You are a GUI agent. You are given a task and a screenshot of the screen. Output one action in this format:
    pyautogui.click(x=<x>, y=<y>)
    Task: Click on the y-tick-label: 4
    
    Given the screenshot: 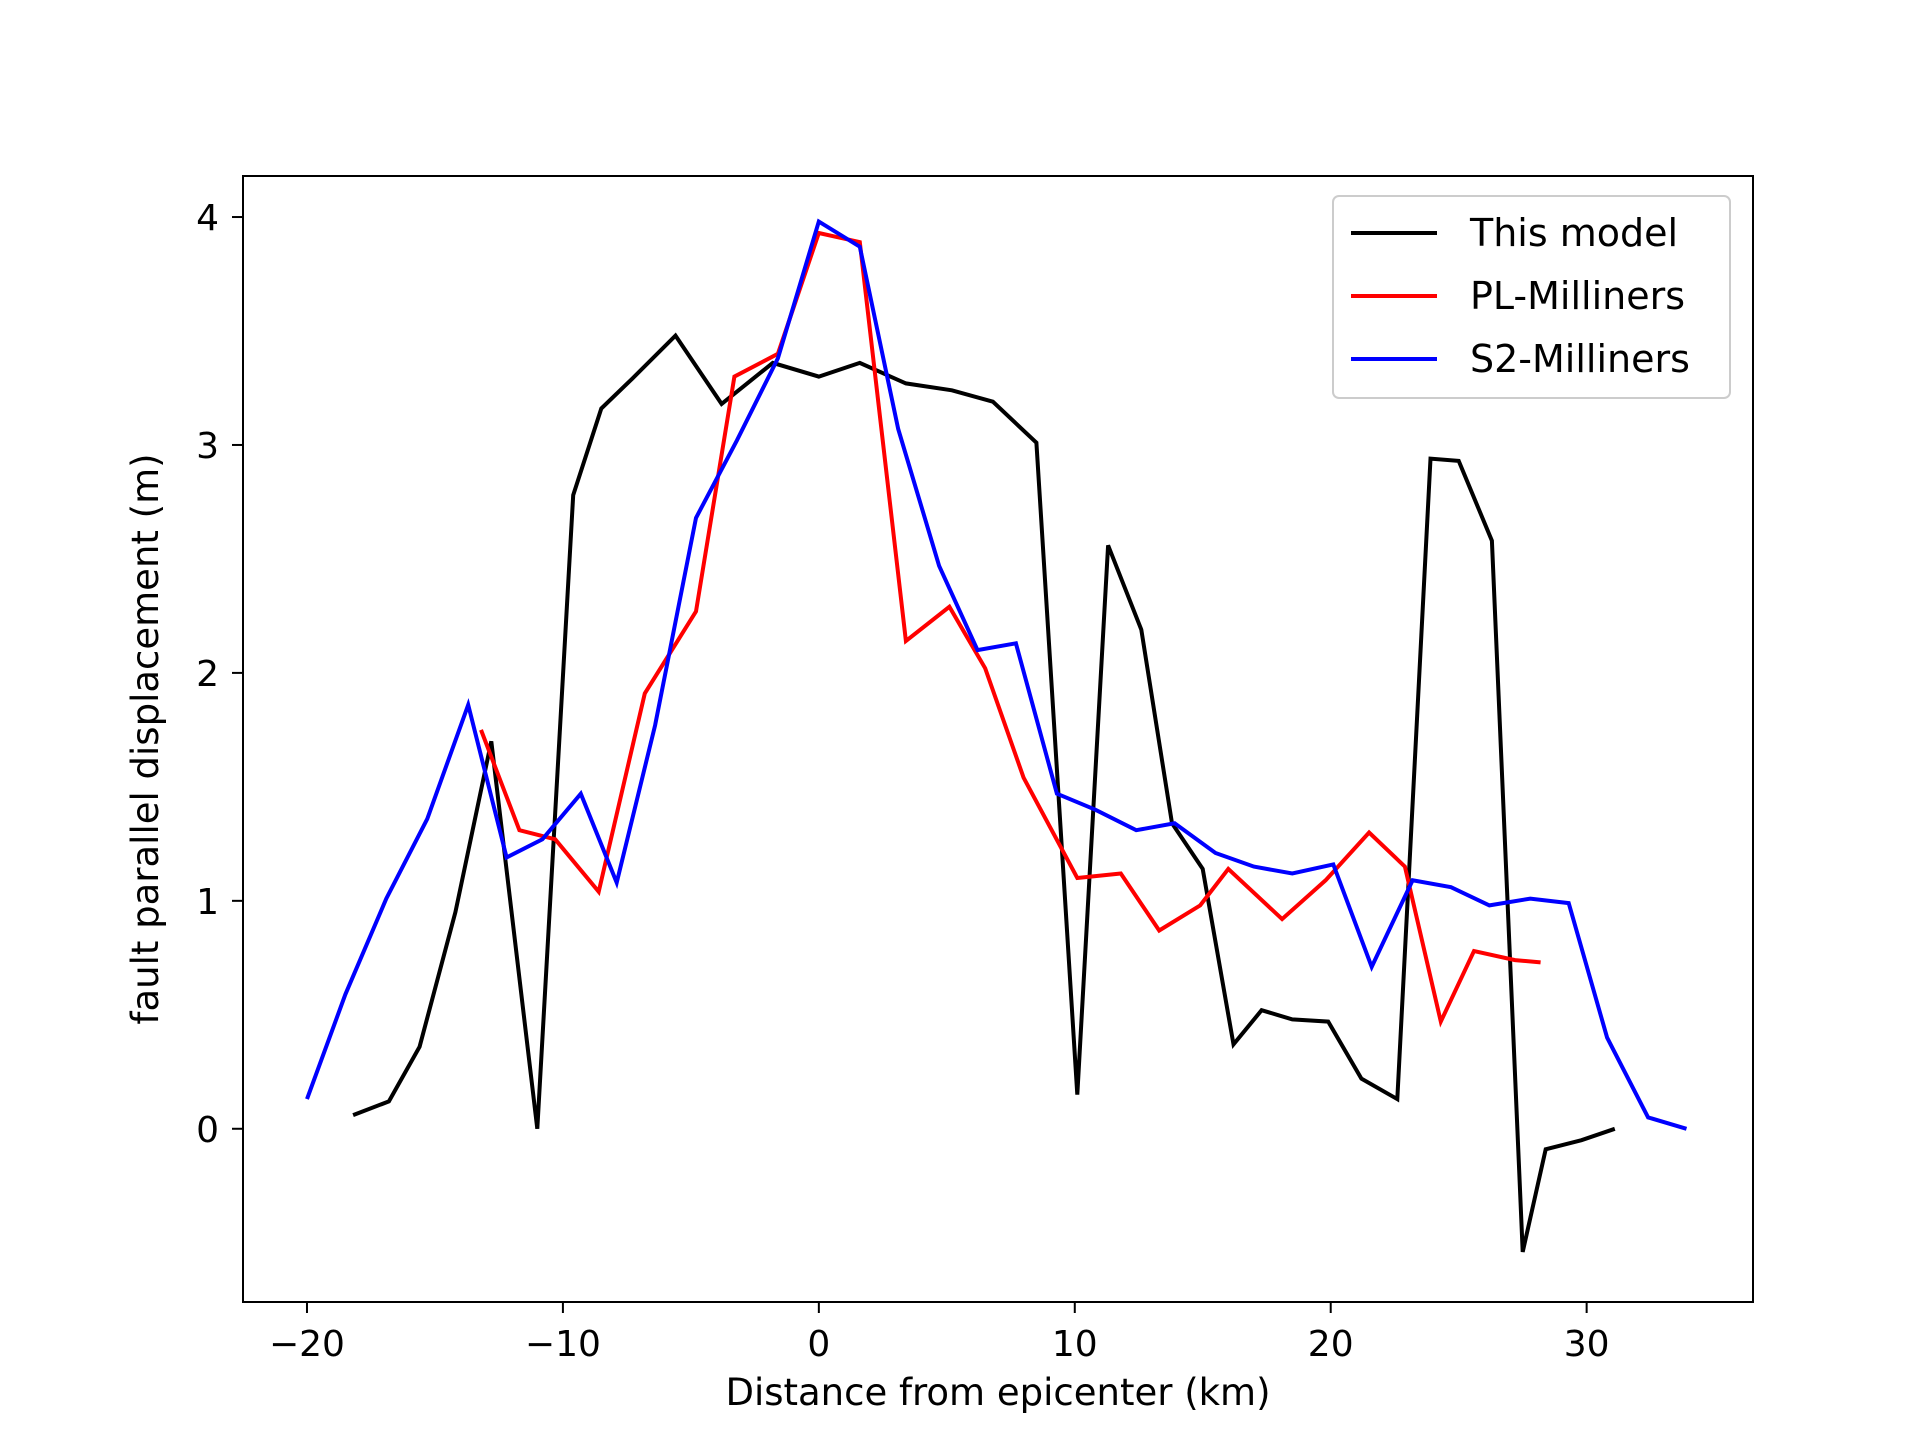 What is the action you would take?
    pyautogui.click(x=207, y=218)
    